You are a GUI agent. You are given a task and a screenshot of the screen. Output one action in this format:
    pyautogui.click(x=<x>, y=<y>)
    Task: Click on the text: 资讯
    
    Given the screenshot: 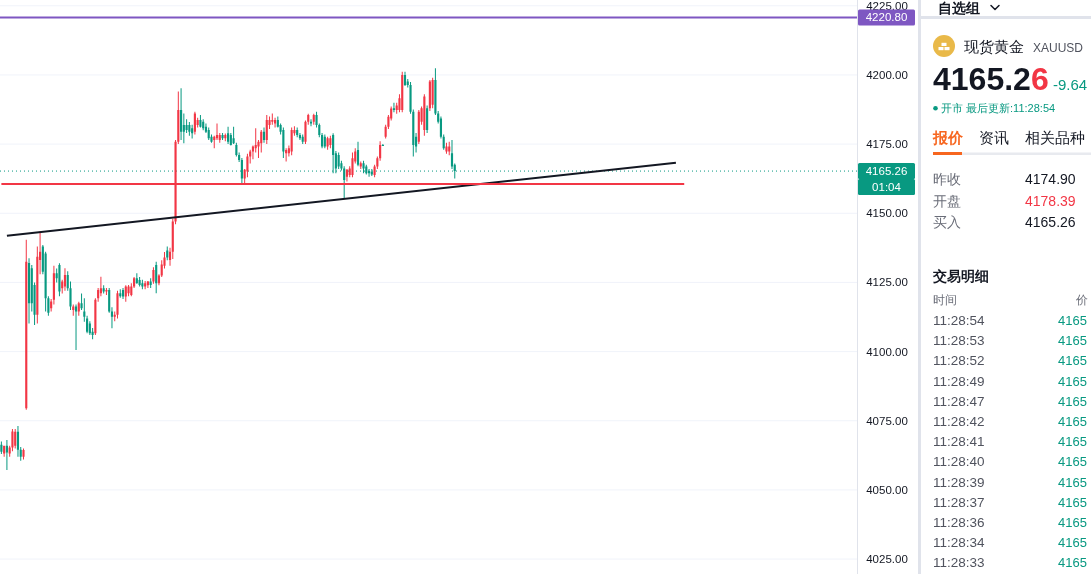 What is the action you would take?
    pyautogui.click(x=994, y=137)
    